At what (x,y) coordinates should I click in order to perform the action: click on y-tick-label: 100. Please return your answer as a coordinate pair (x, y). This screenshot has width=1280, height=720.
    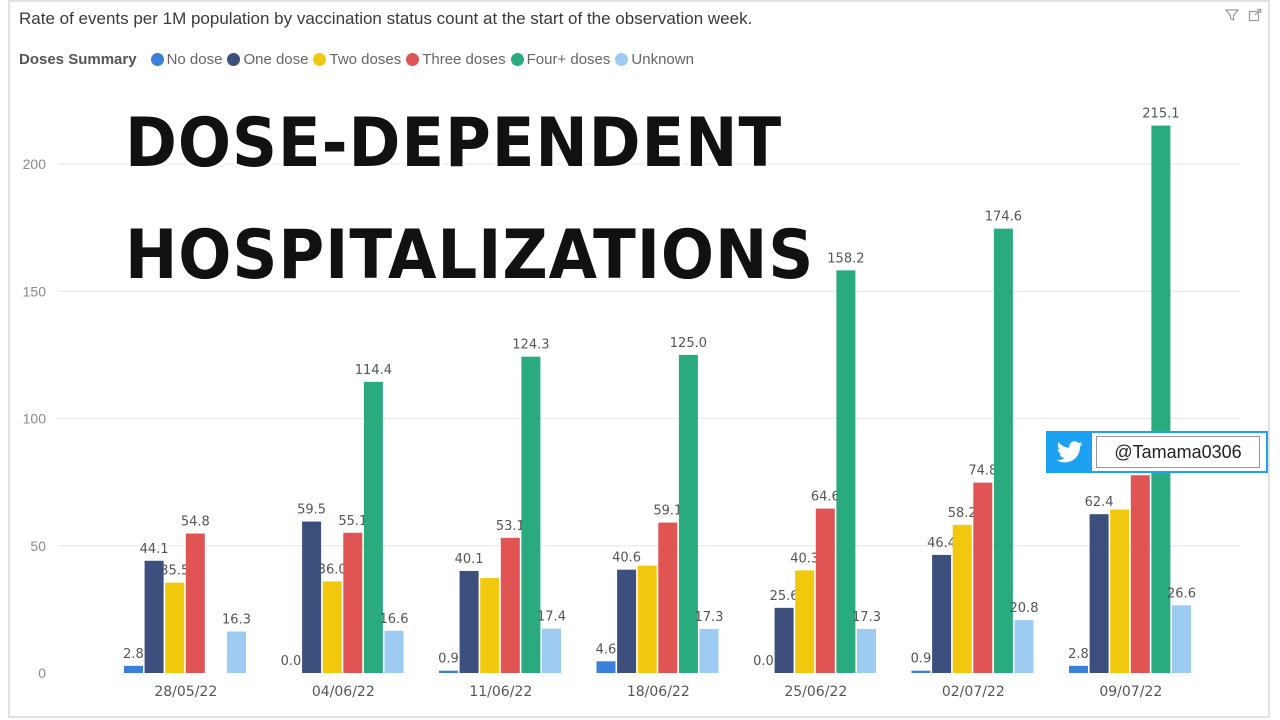
    Looking at the image, I should click on (35, 419).